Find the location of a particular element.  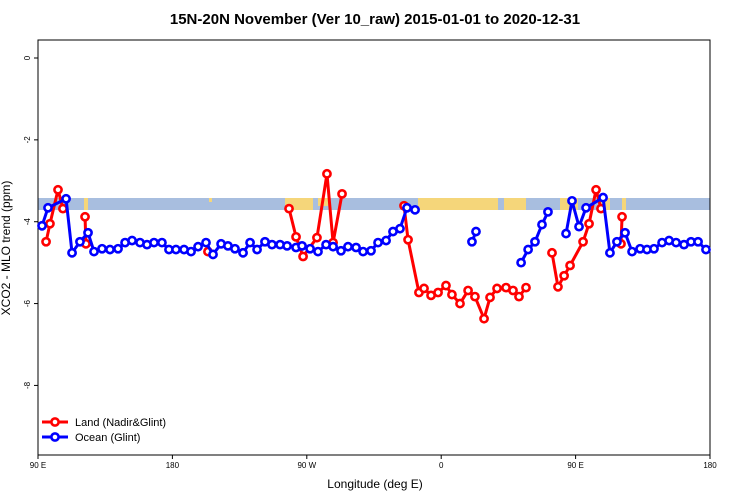

x-tick-label: 90 E is located at coordinates (38, 465).